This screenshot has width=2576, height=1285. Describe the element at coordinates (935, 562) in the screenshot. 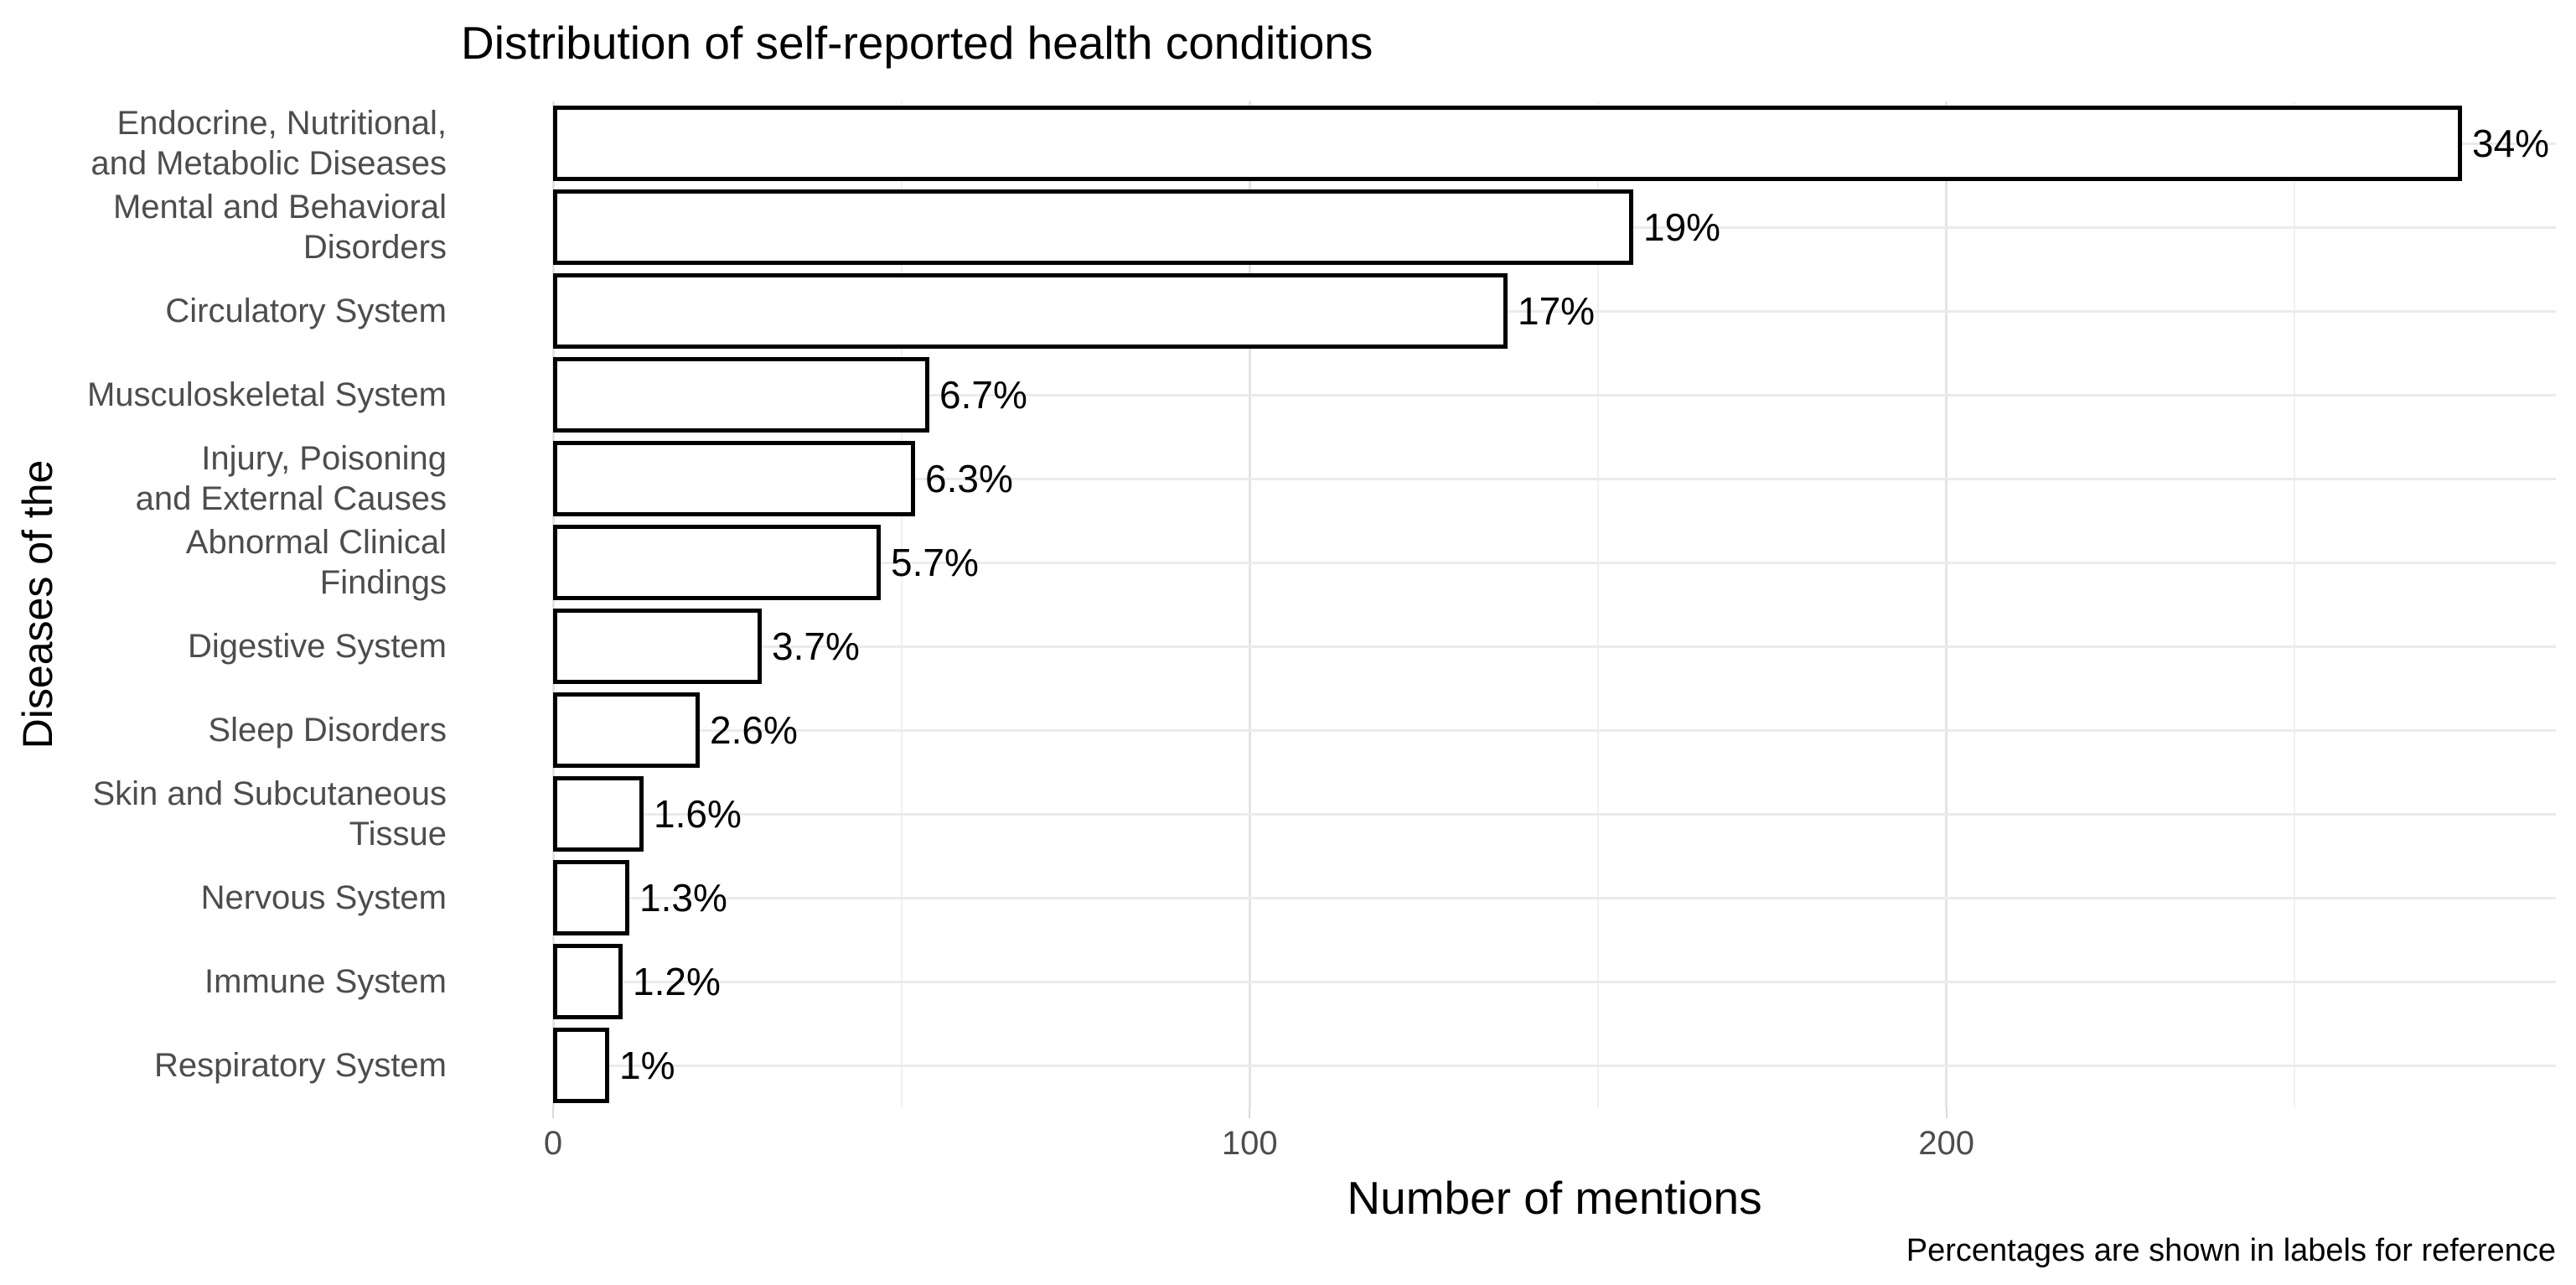

I see `bar-value-label: 5.7%` at that location.